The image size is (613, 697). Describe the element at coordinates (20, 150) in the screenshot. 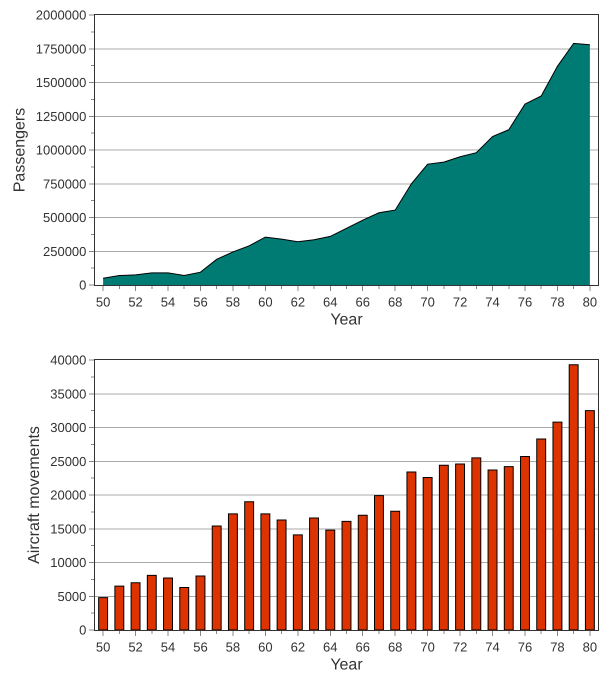

I see `y-axis-title: Passengers` at that location.